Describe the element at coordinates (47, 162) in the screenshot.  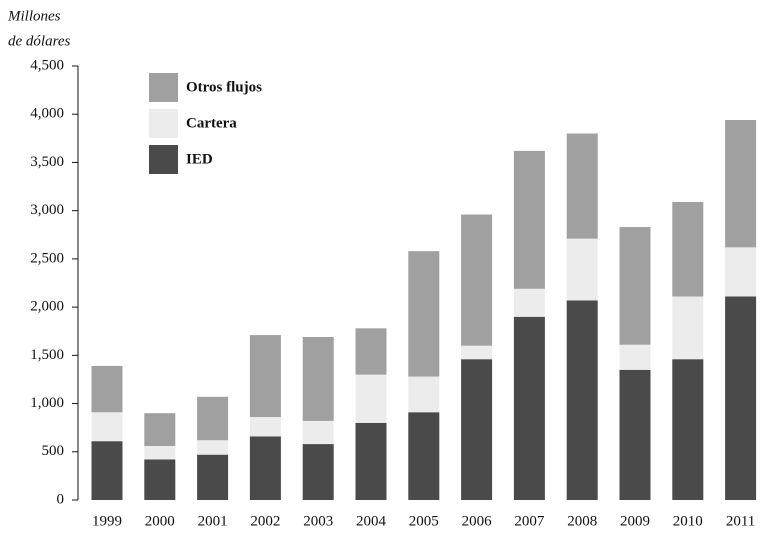
I see `y-tick-label: 3,500` at that location.